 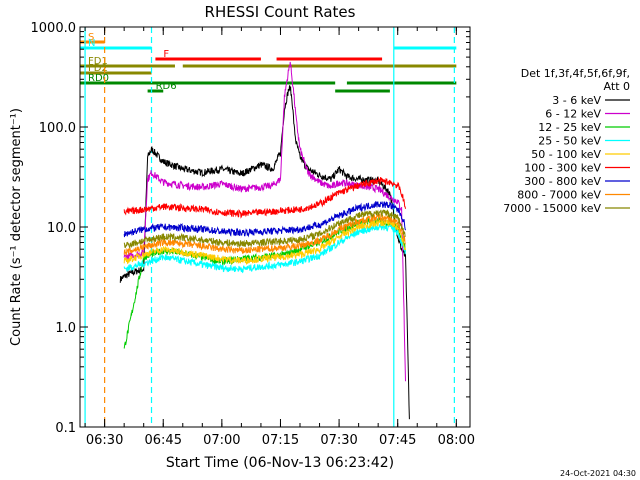 What do you see at coordinates (575, 73) in the screenshot?
I see `legend-header: Det 1f,3f,4f,5f,6f,9f,` at bounding box center [575, 73].